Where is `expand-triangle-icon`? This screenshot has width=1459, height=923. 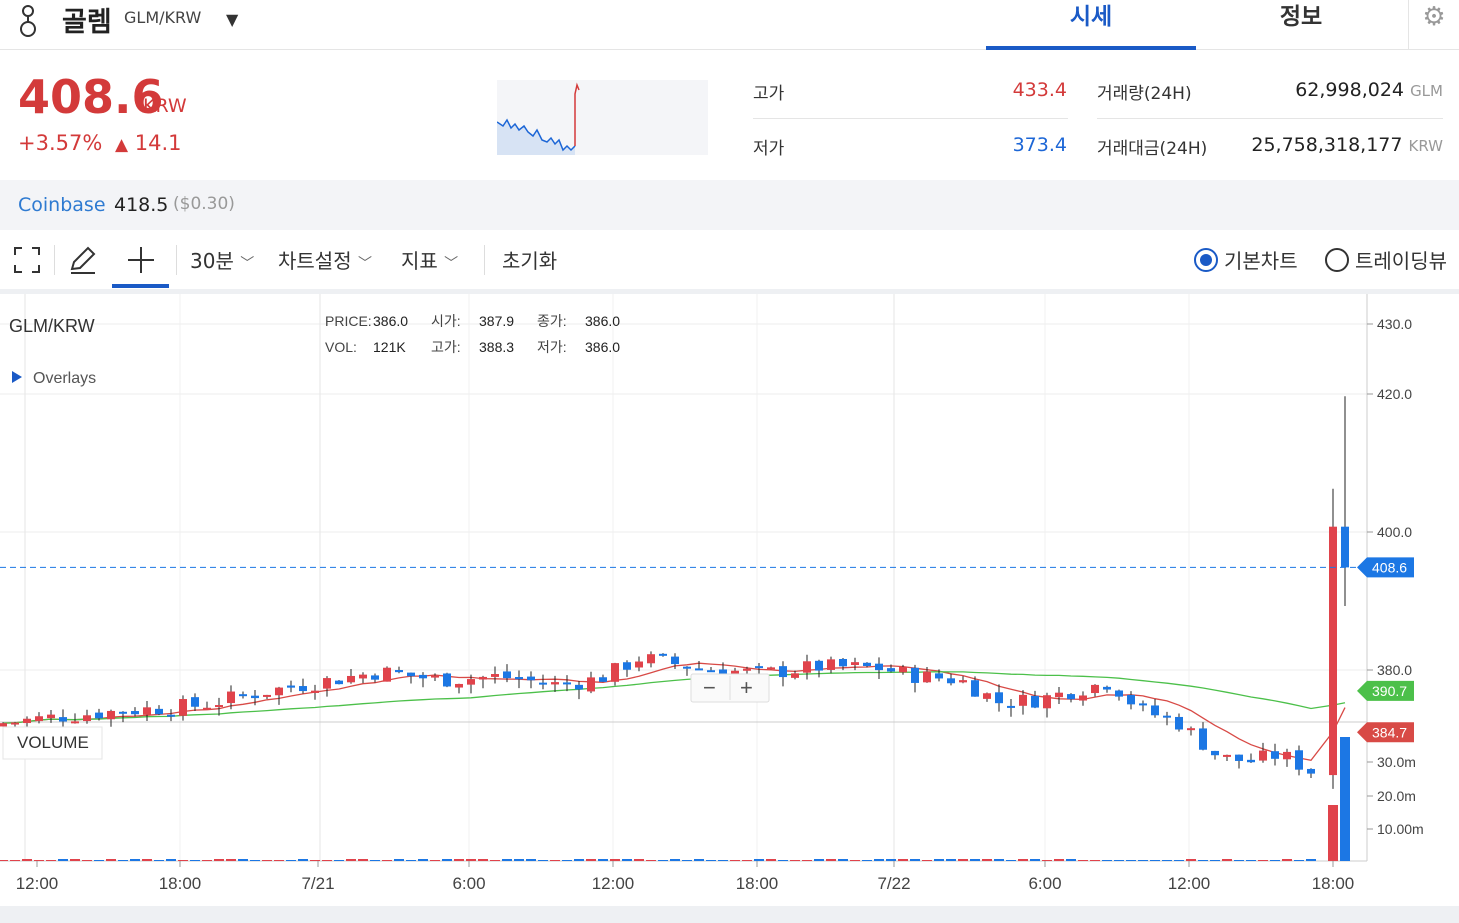 expand-triangle-icon is located at coordinates (17, 377).